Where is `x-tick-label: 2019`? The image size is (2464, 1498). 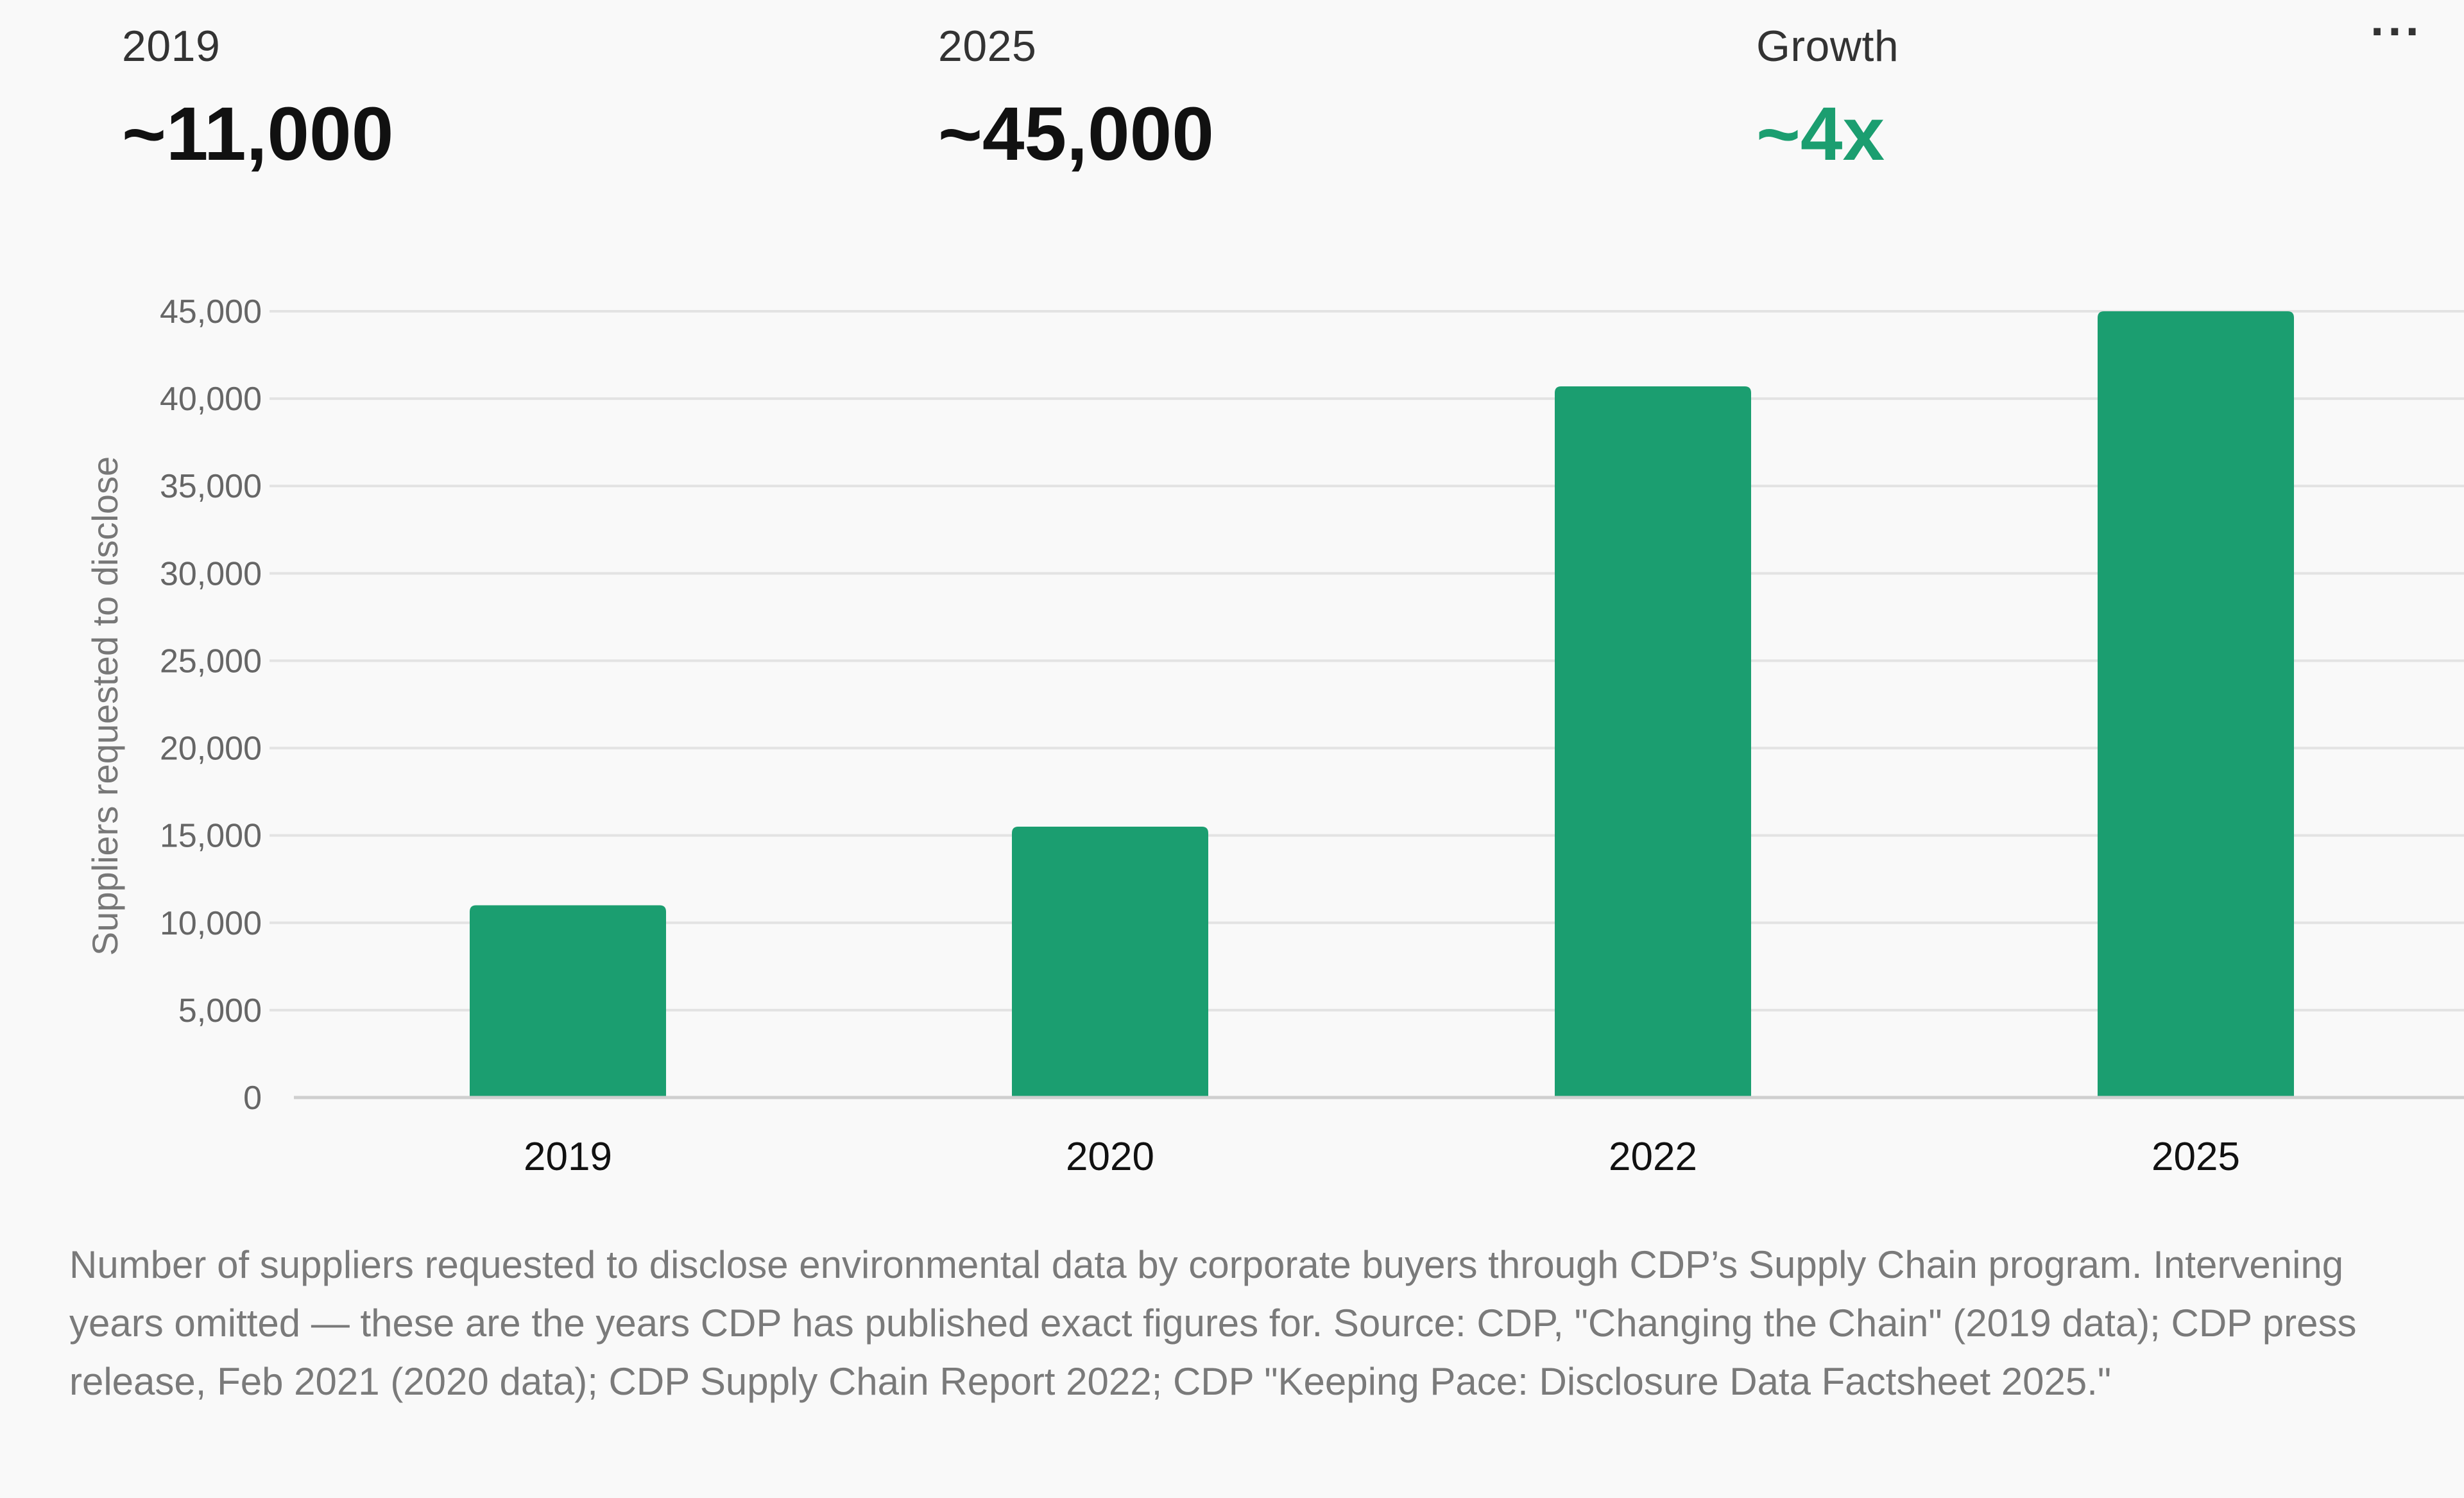 x-tick-label: 2019 is located at coordinates (568, 1157).